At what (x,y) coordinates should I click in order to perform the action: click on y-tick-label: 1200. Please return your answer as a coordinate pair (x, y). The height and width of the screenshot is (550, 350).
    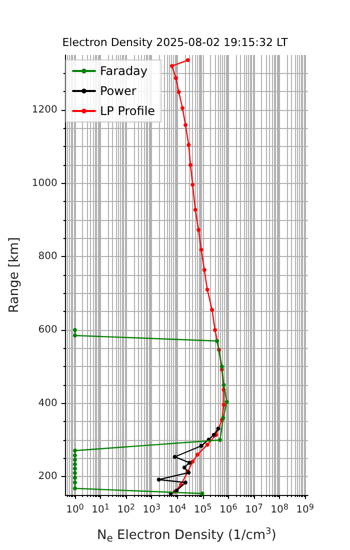
    Looking at the image, I should click on (45, 110).